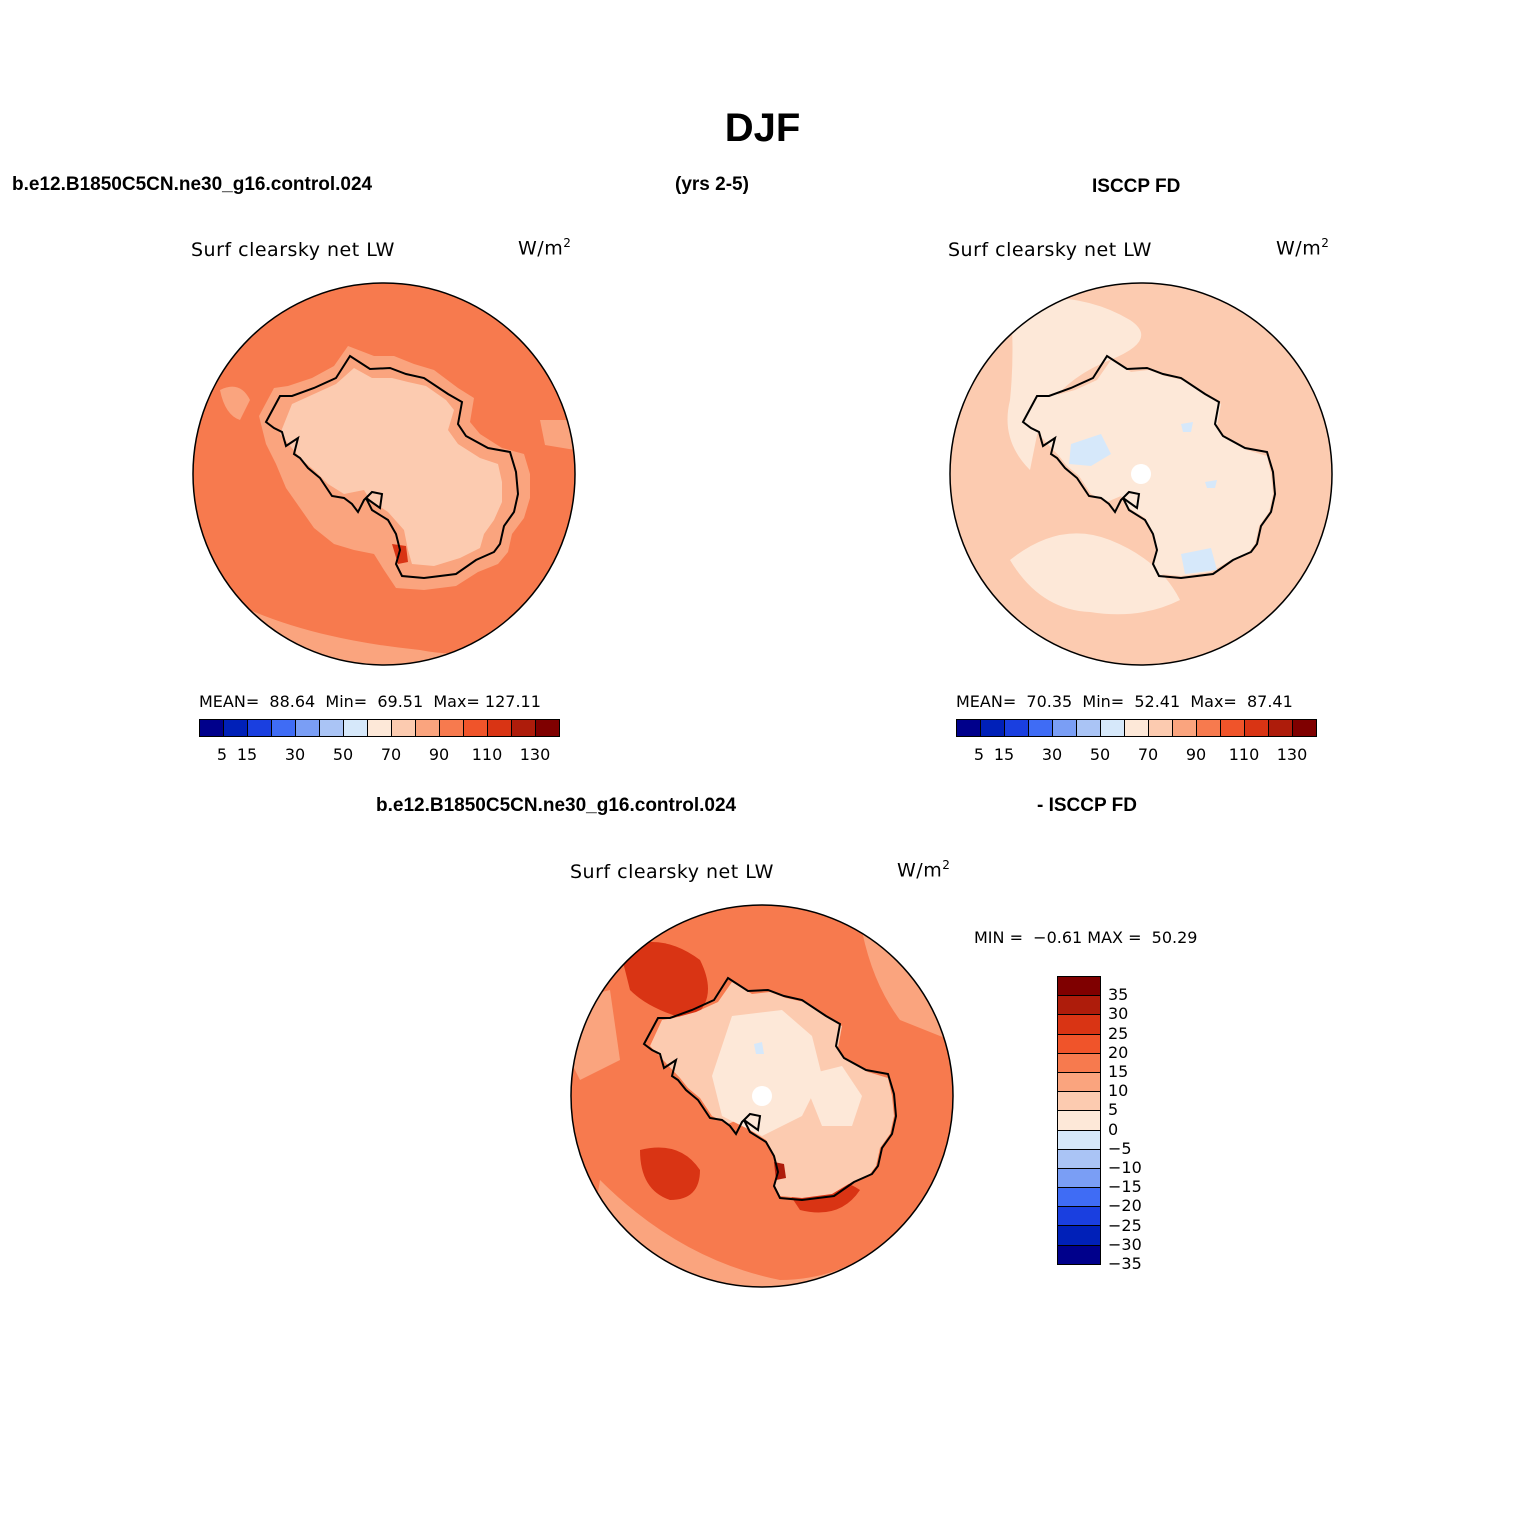 The image size is (1525, 1525). What do you see at coordinates (556, 805) in the screenshot?
I see `diff-case-name: b.e12.B1850C5CN.ne30_g16.control.024` at bounding box center [556, 805].